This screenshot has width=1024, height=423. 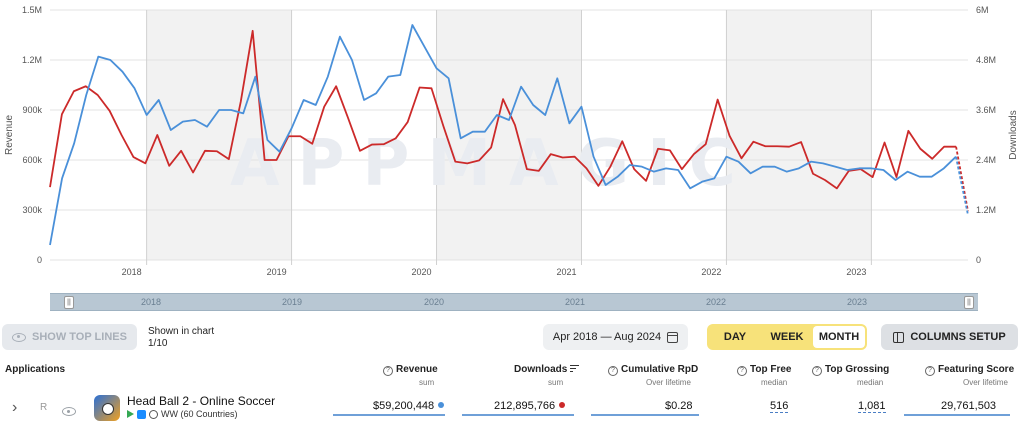 What do you see at coordinates (711, 272) in the screenshot?
I see `x-tick-label: 2022` at bounding box center [711, 272].